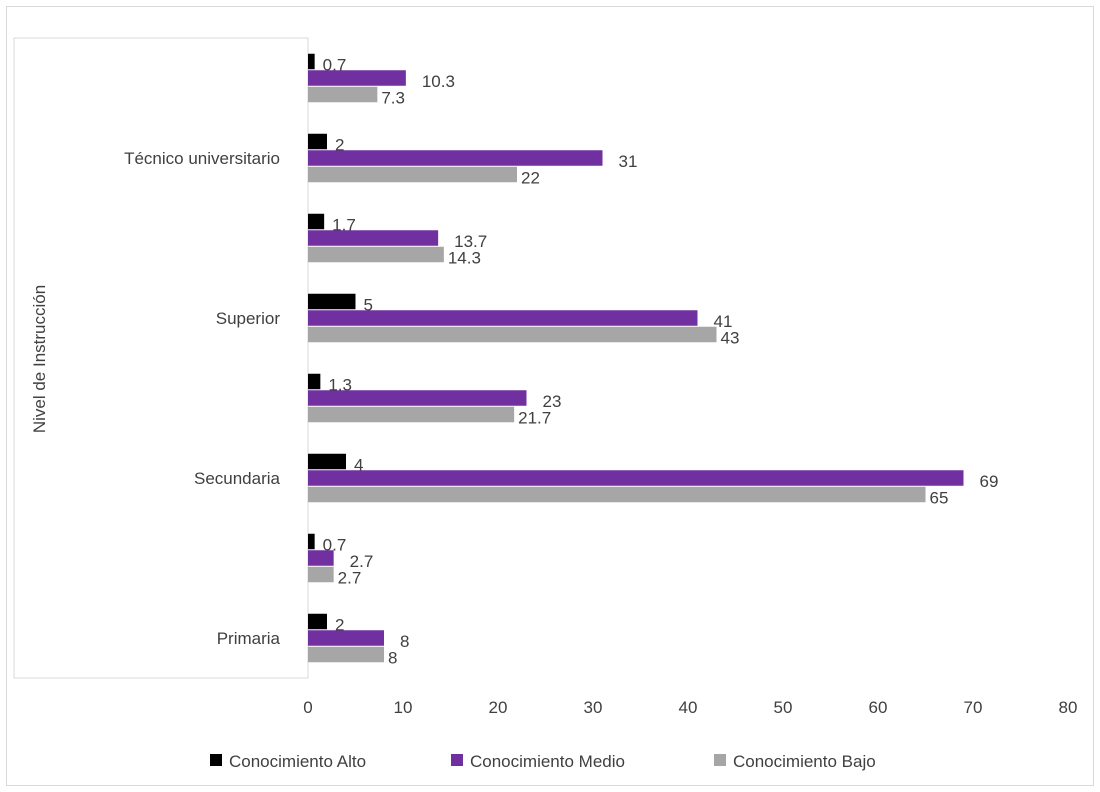 The height and width of the screenshot is (792, 1100). I want to click on data-label: 13.7, so click(470, 241).